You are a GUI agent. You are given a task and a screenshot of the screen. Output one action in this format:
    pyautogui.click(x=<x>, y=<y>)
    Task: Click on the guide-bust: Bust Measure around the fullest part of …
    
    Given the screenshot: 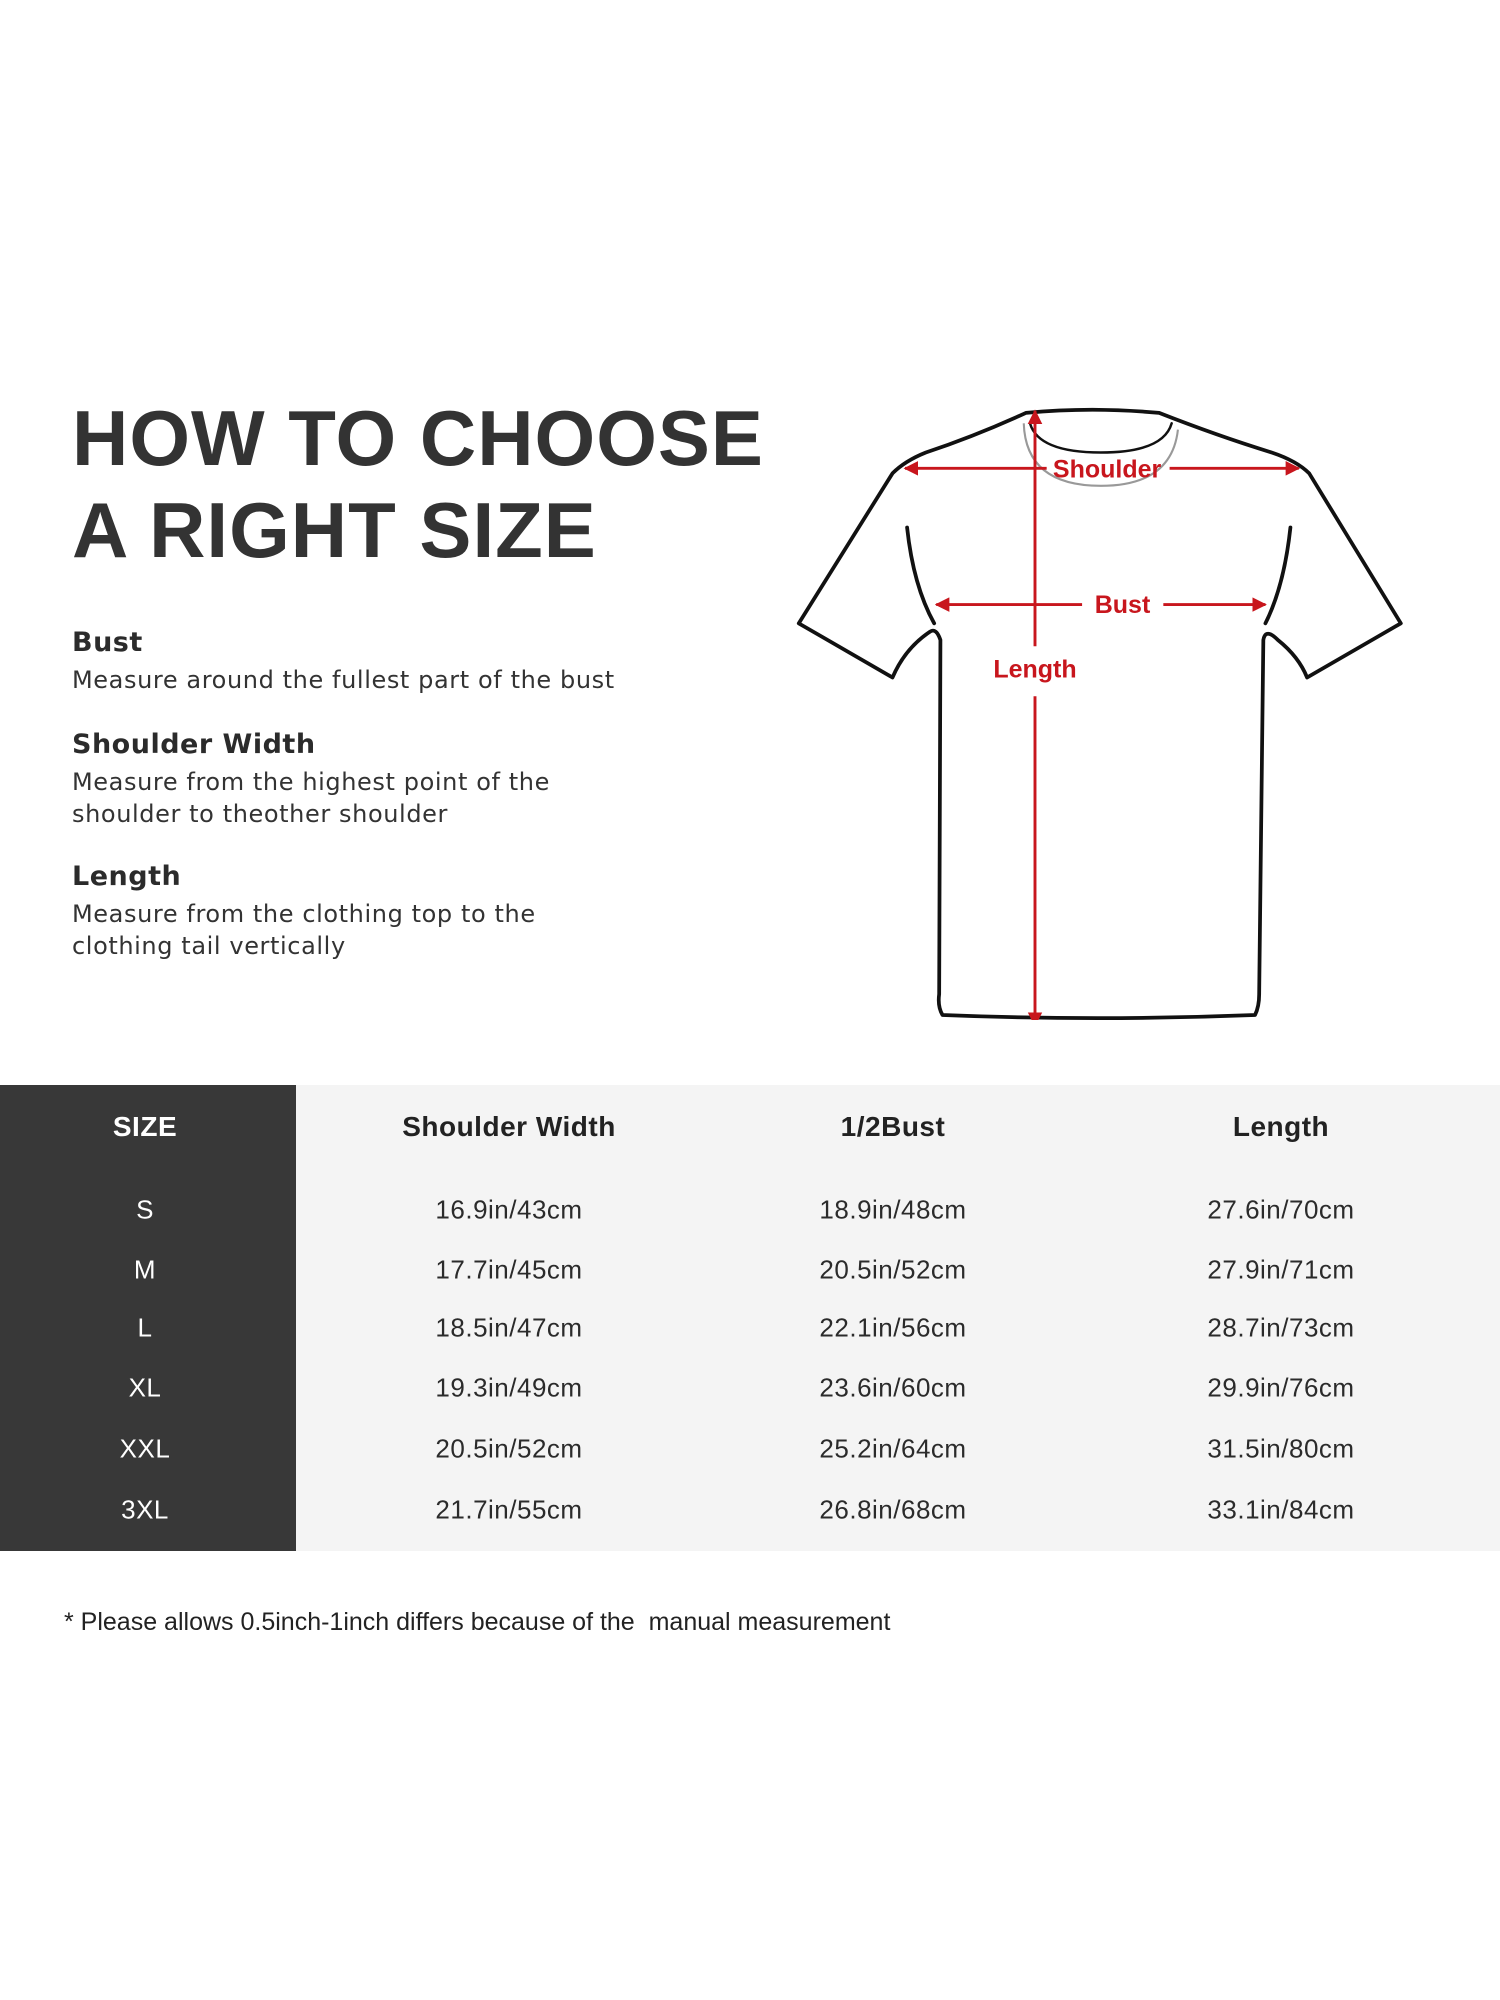 What is the action you would take?
    pyautogui.click(x=382, y=661)
    